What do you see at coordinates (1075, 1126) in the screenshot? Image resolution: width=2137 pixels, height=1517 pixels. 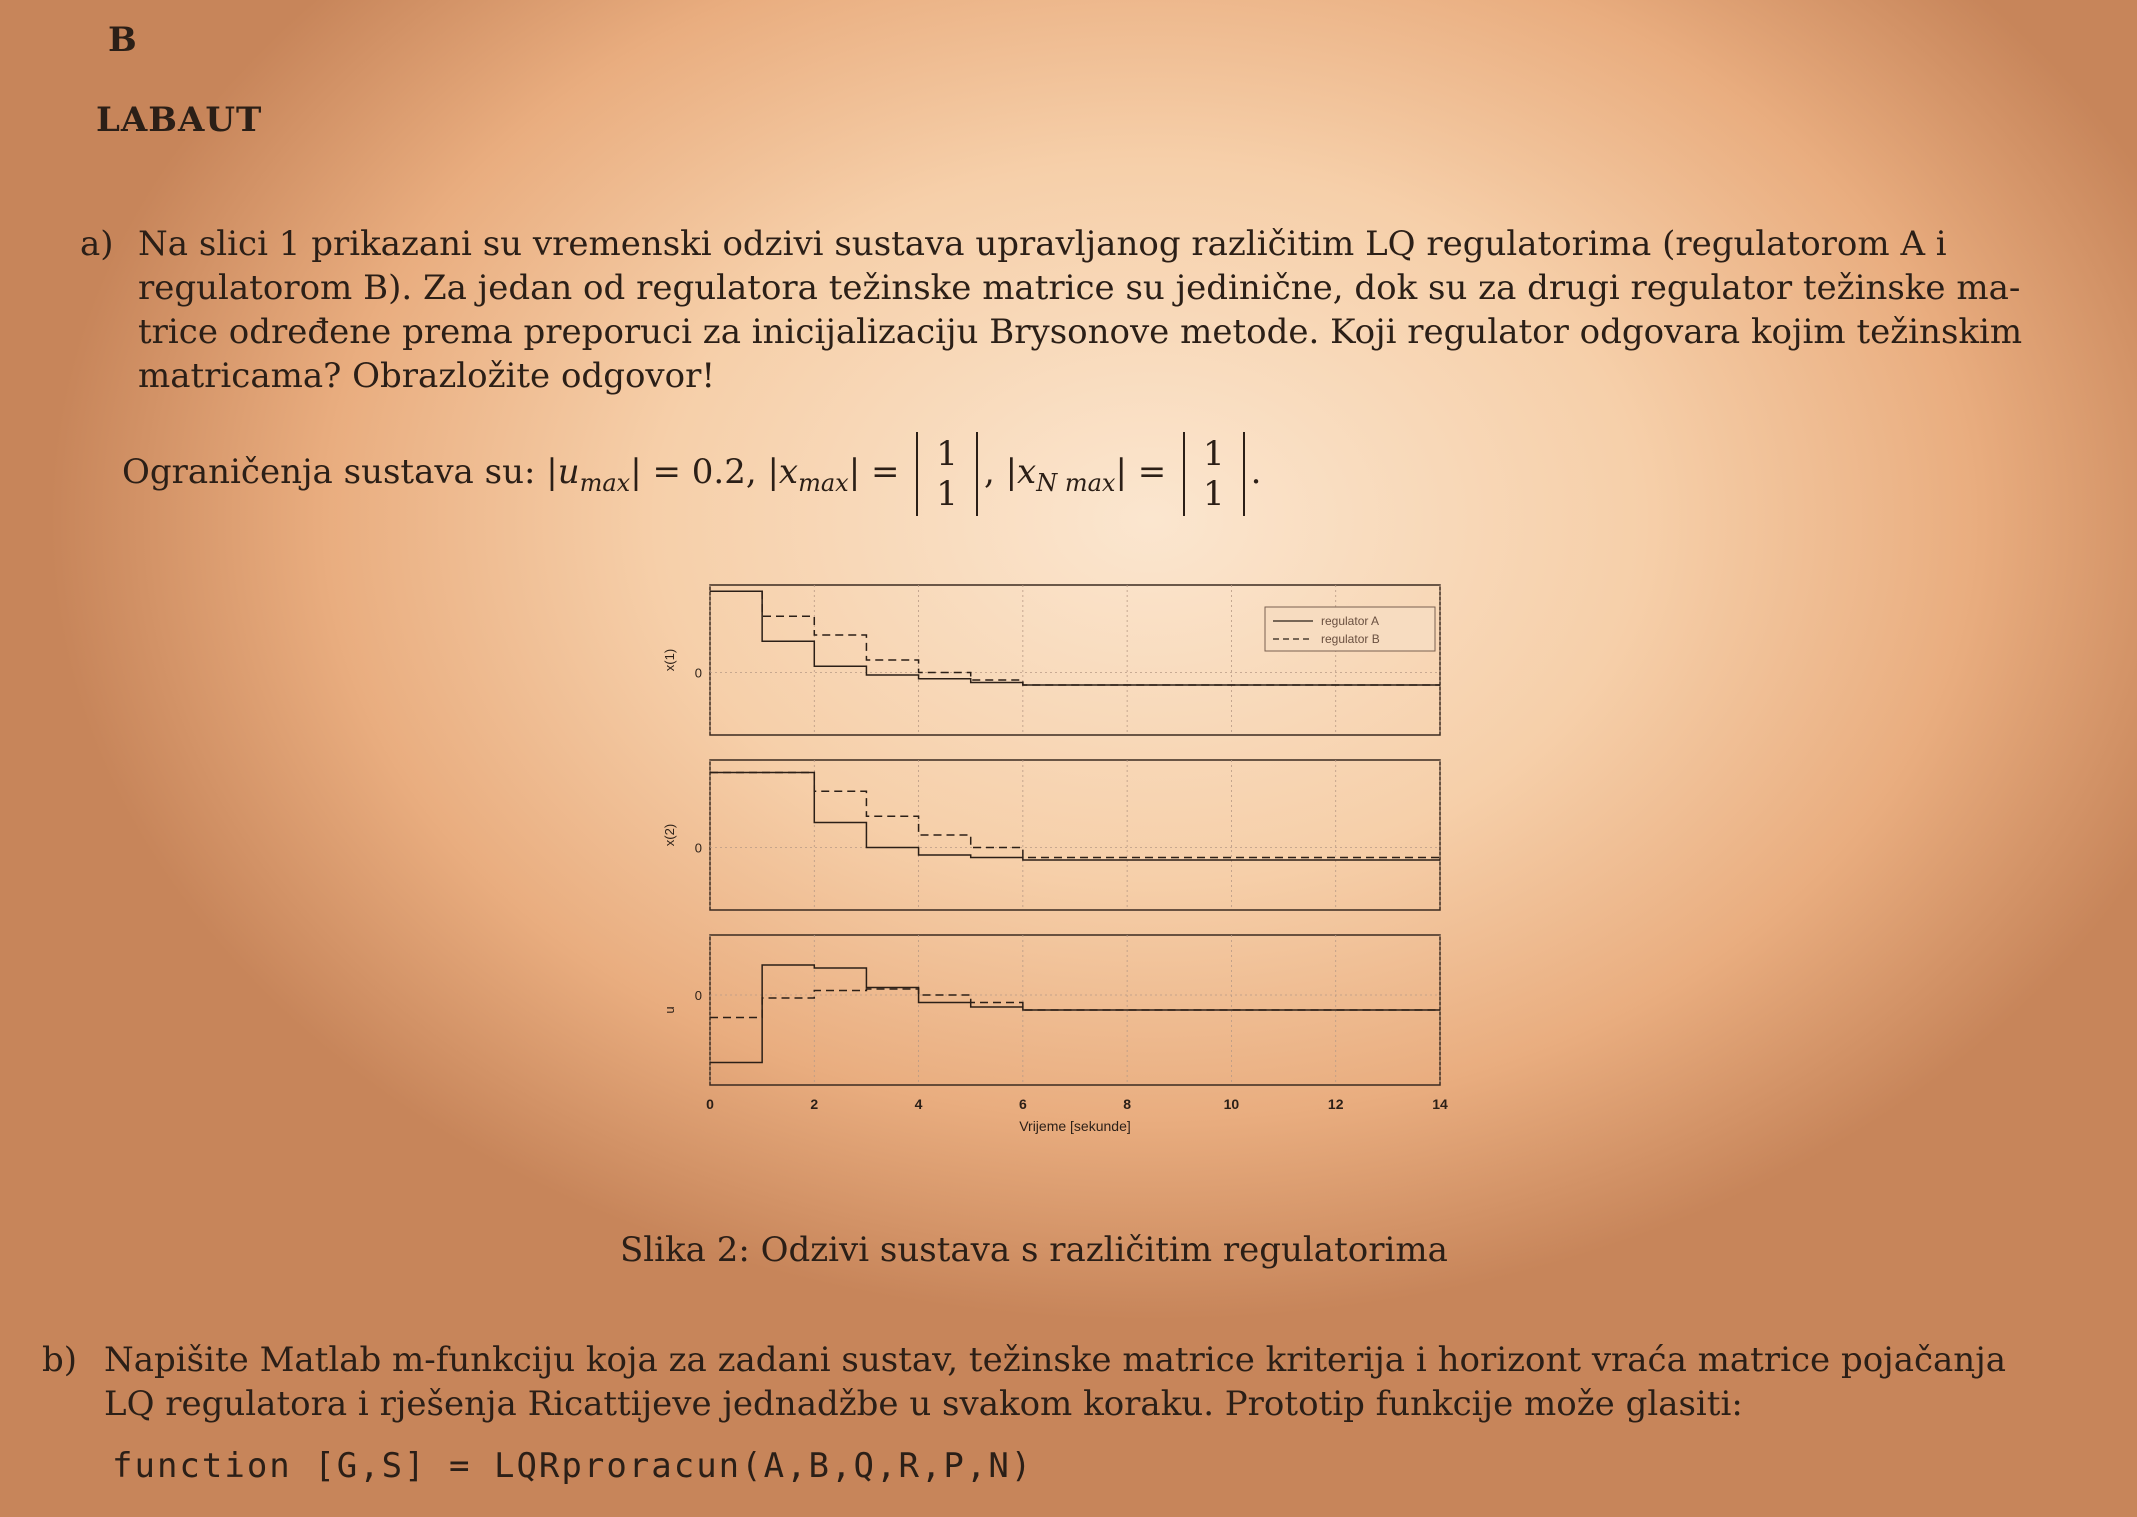 I see `x-axis-label: Vrijeme [sekunde]` at bounding box center [1075, 1126].